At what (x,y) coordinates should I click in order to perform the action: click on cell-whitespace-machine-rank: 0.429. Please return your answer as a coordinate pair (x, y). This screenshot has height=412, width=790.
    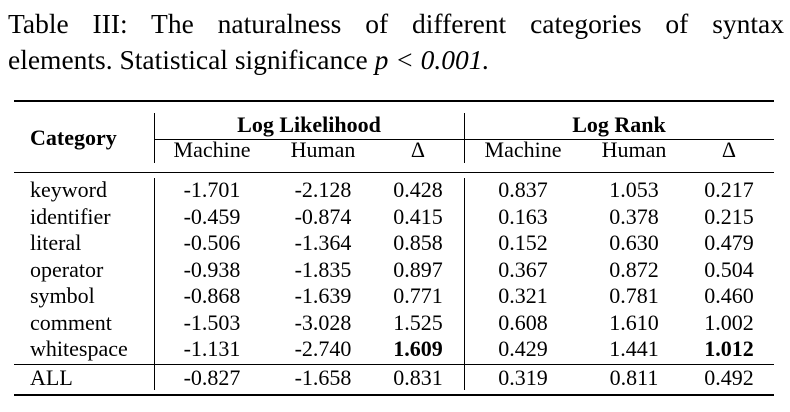
    Looking at the image, I should click on (523, 348).